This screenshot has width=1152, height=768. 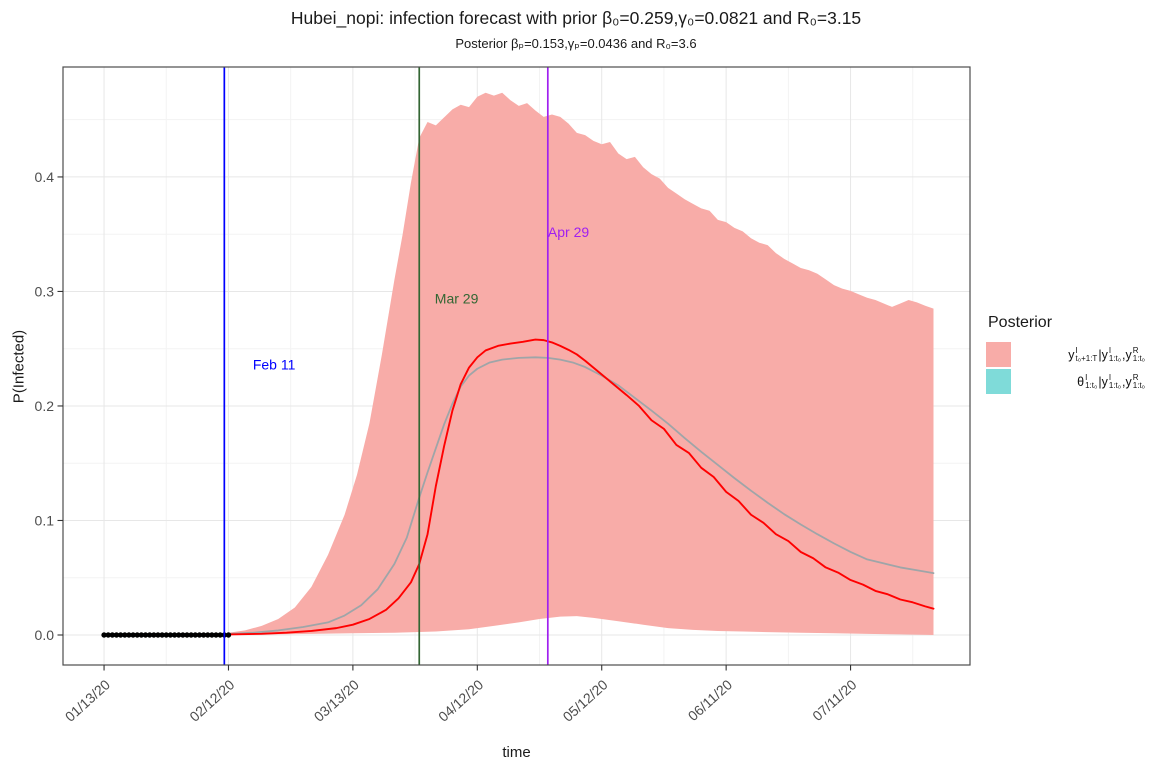 I want to click on x-tick-label: 02/12/20, so click(x=211, y=700).